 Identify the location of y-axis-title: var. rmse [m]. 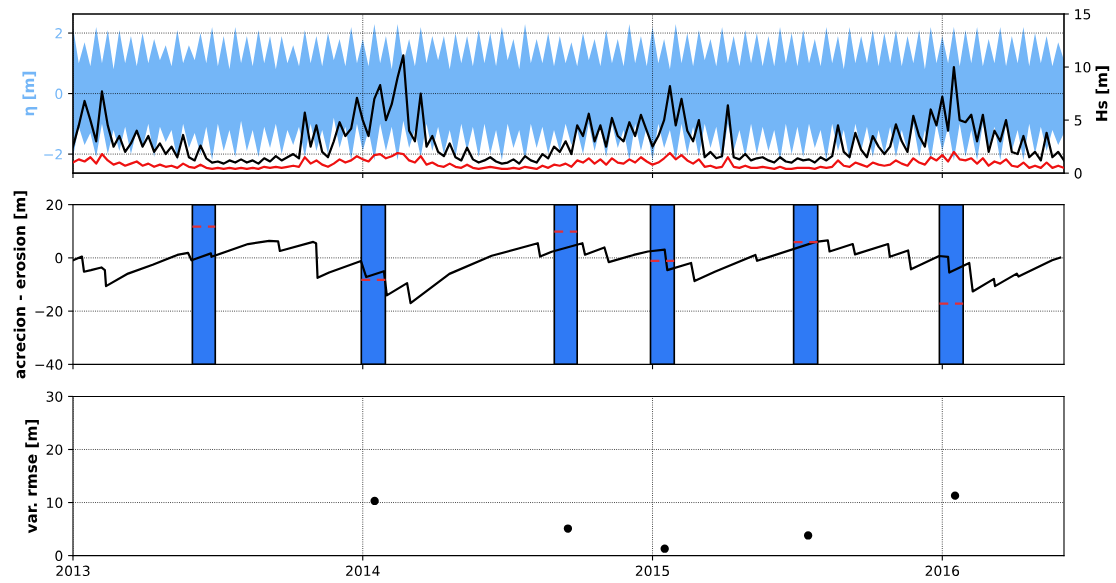
(32, 476).